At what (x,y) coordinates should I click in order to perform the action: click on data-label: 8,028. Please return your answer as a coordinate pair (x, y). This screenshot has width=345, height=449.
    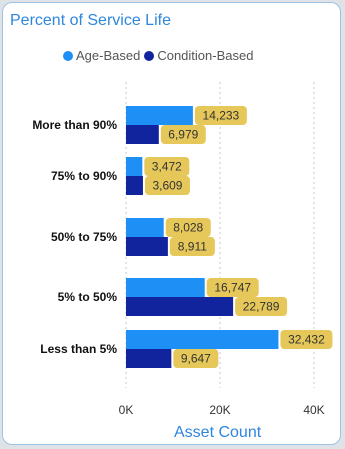
    Looking at the image, I should click on (188, 228).